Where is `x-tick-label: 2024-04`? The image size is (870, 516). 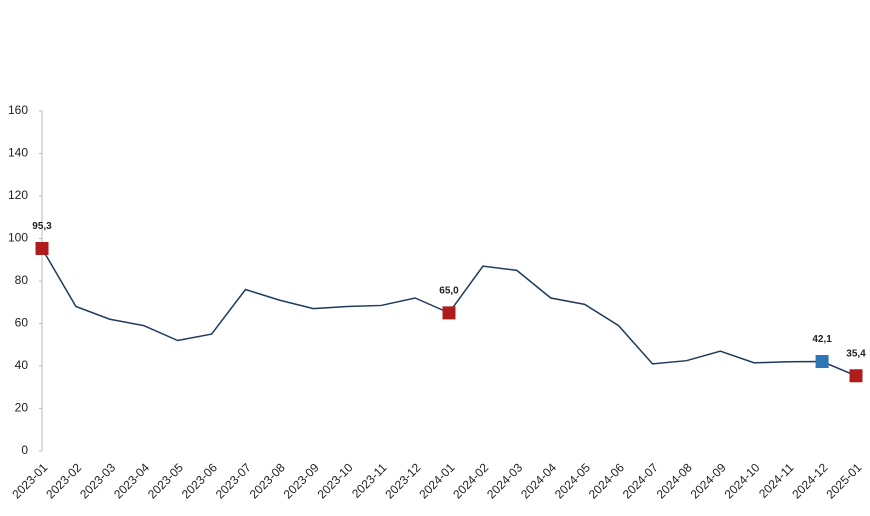 x-tick-label: 2024-04 is located at coordinates (538, 480).